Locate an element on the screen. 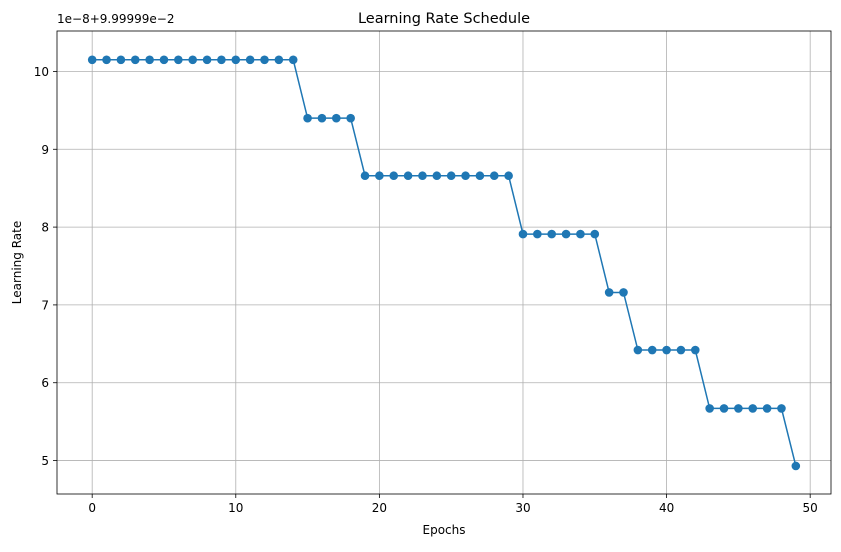 The height and width of the screenshot is (552, 841). x-tick-label-3: 30 is located at coordinates (522, 508).